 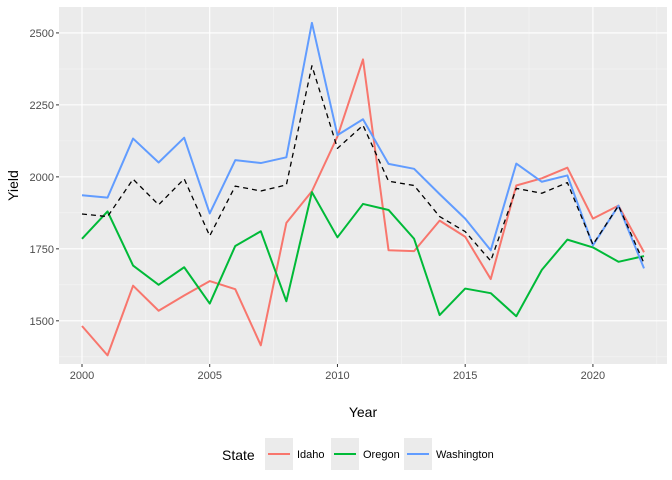 I want to click on legend: State Idaho Oregon Washington, so click(x=358, y=454).